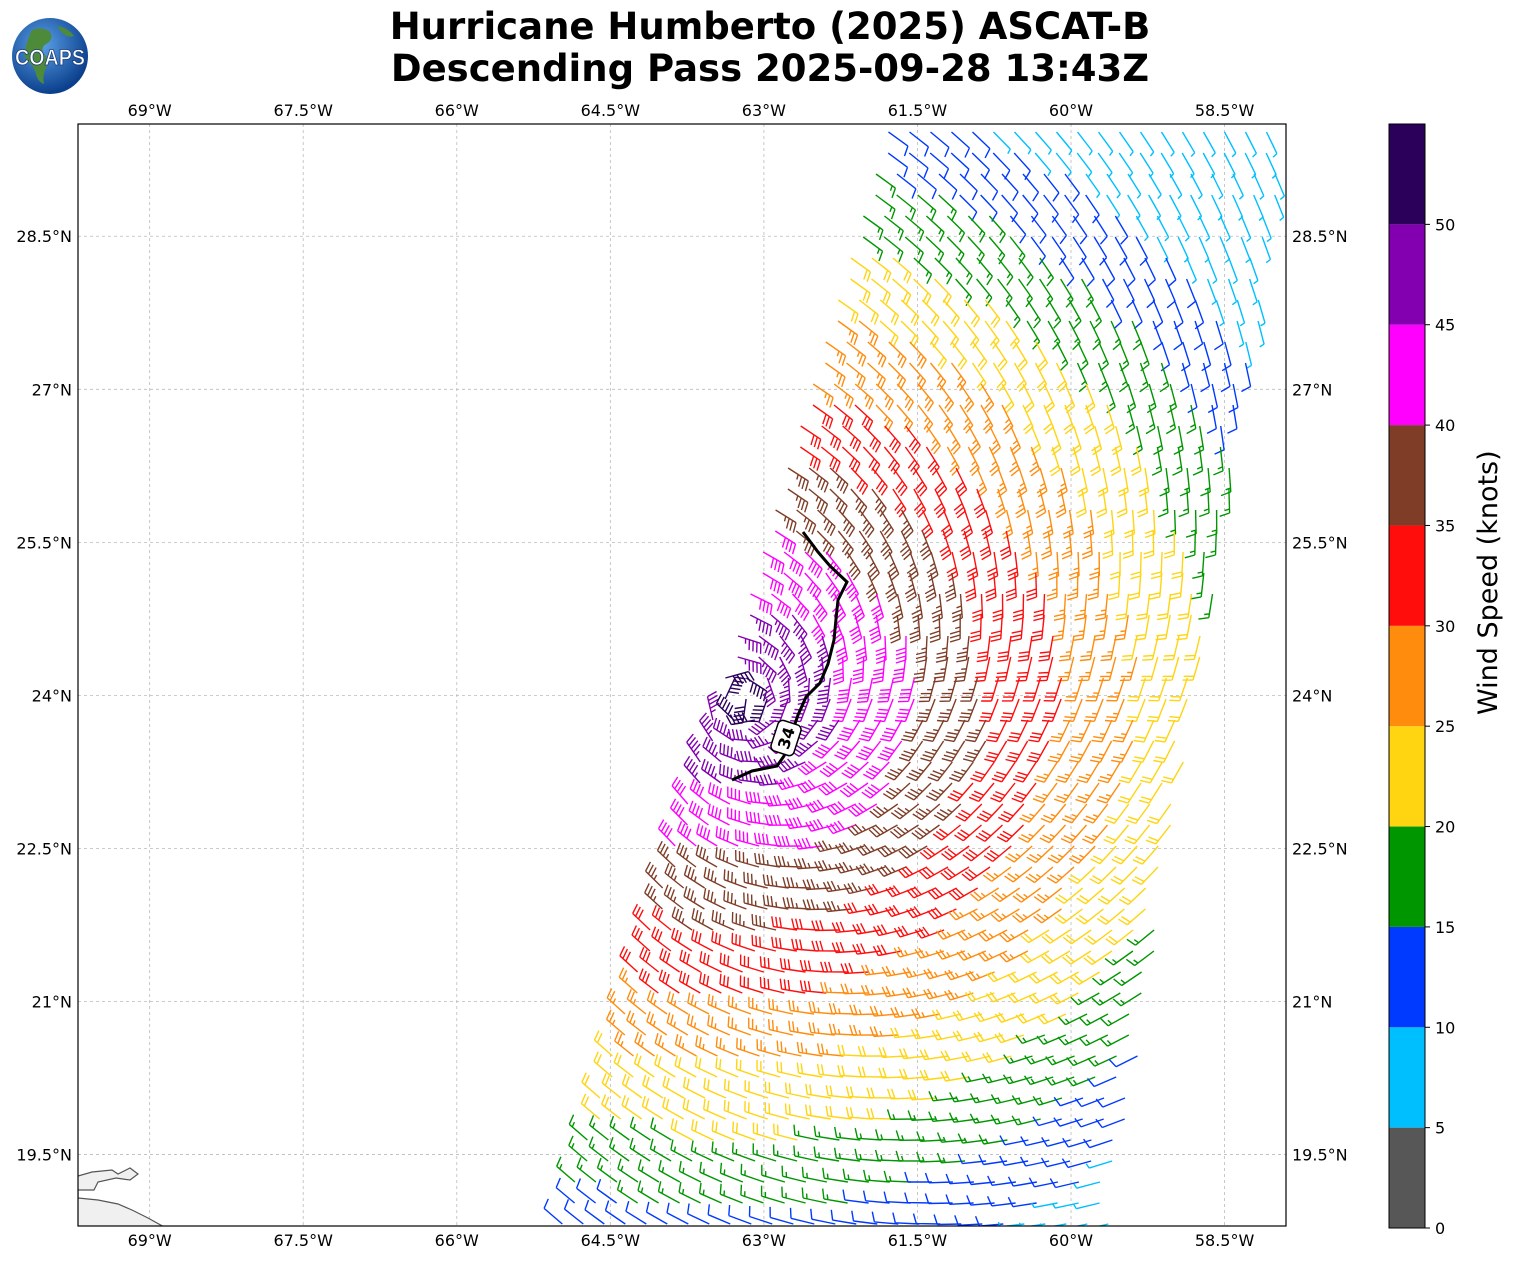 The height and width of the screenshot is (1262, 1525). Describe the element at coordinates (1445, 525) in the screenshot. I see `colorbar-tick: 35` at that location.